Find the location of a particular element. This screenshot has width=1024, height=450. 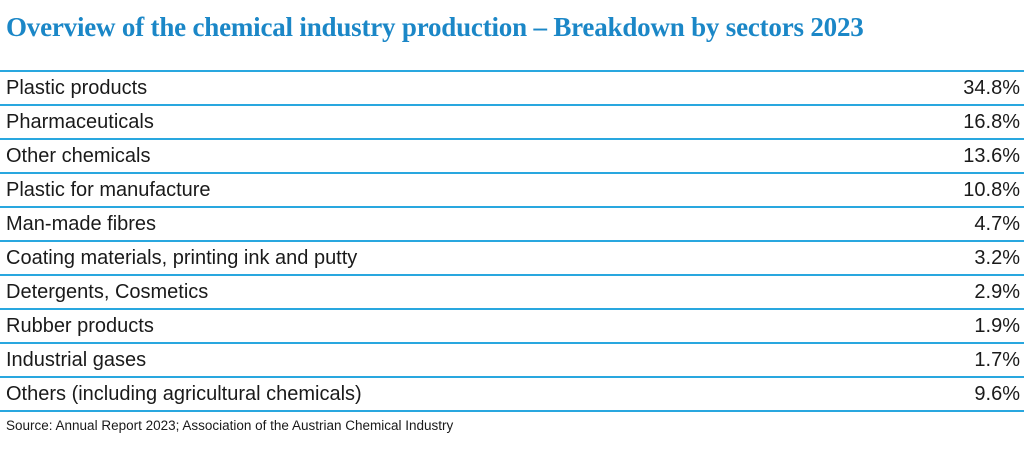

sector-label: Man-made fibres is located at coordinates (81, 223).